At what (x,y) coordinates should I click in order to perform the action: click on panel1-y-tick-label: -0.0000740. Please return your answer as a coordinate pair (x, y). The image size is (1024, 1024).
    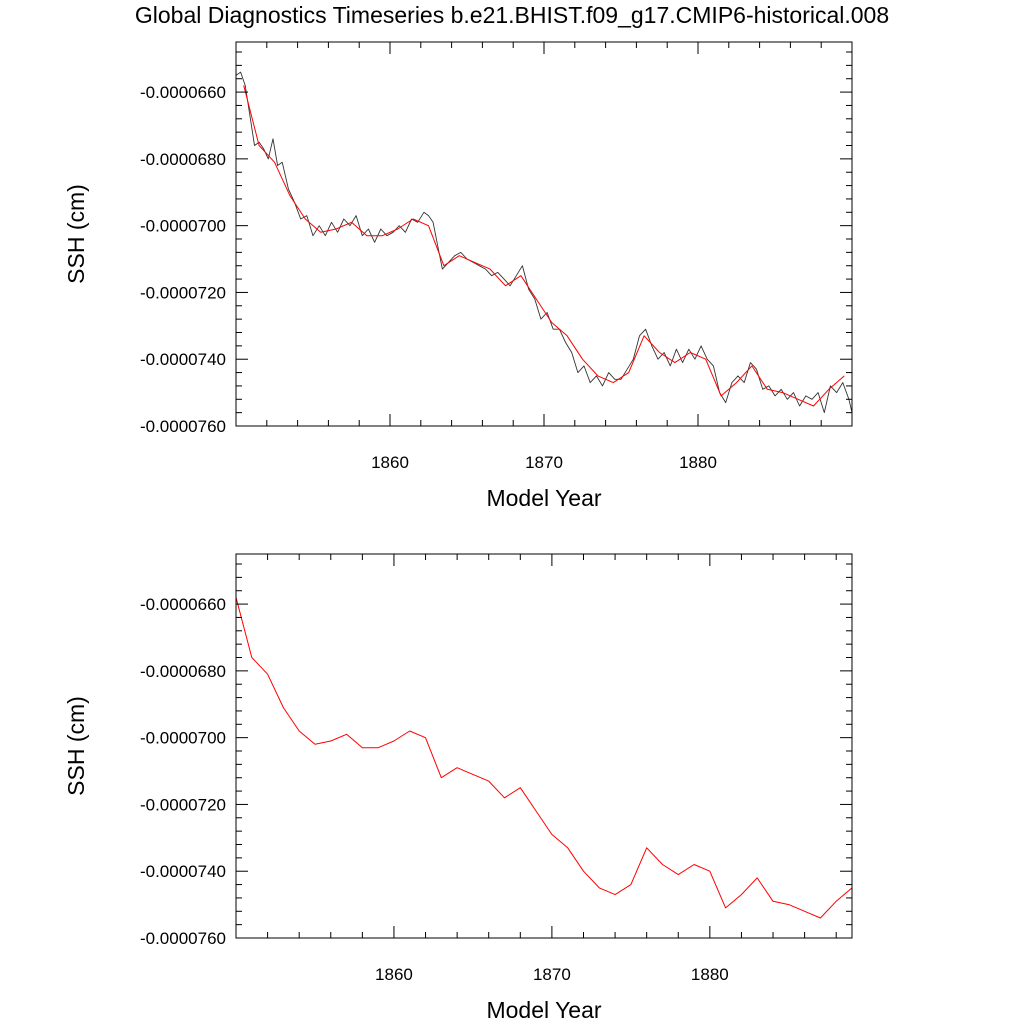
    Looking at the image, I should click on (183, 359).